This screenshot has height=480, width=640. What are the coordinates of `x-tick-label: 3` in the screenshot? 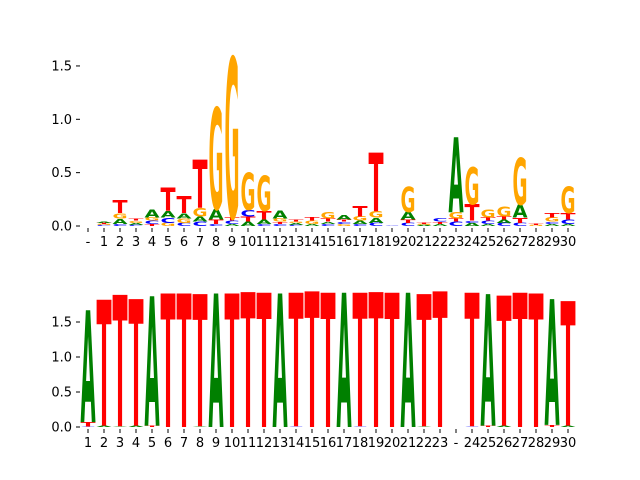 It's located at (136, 242).